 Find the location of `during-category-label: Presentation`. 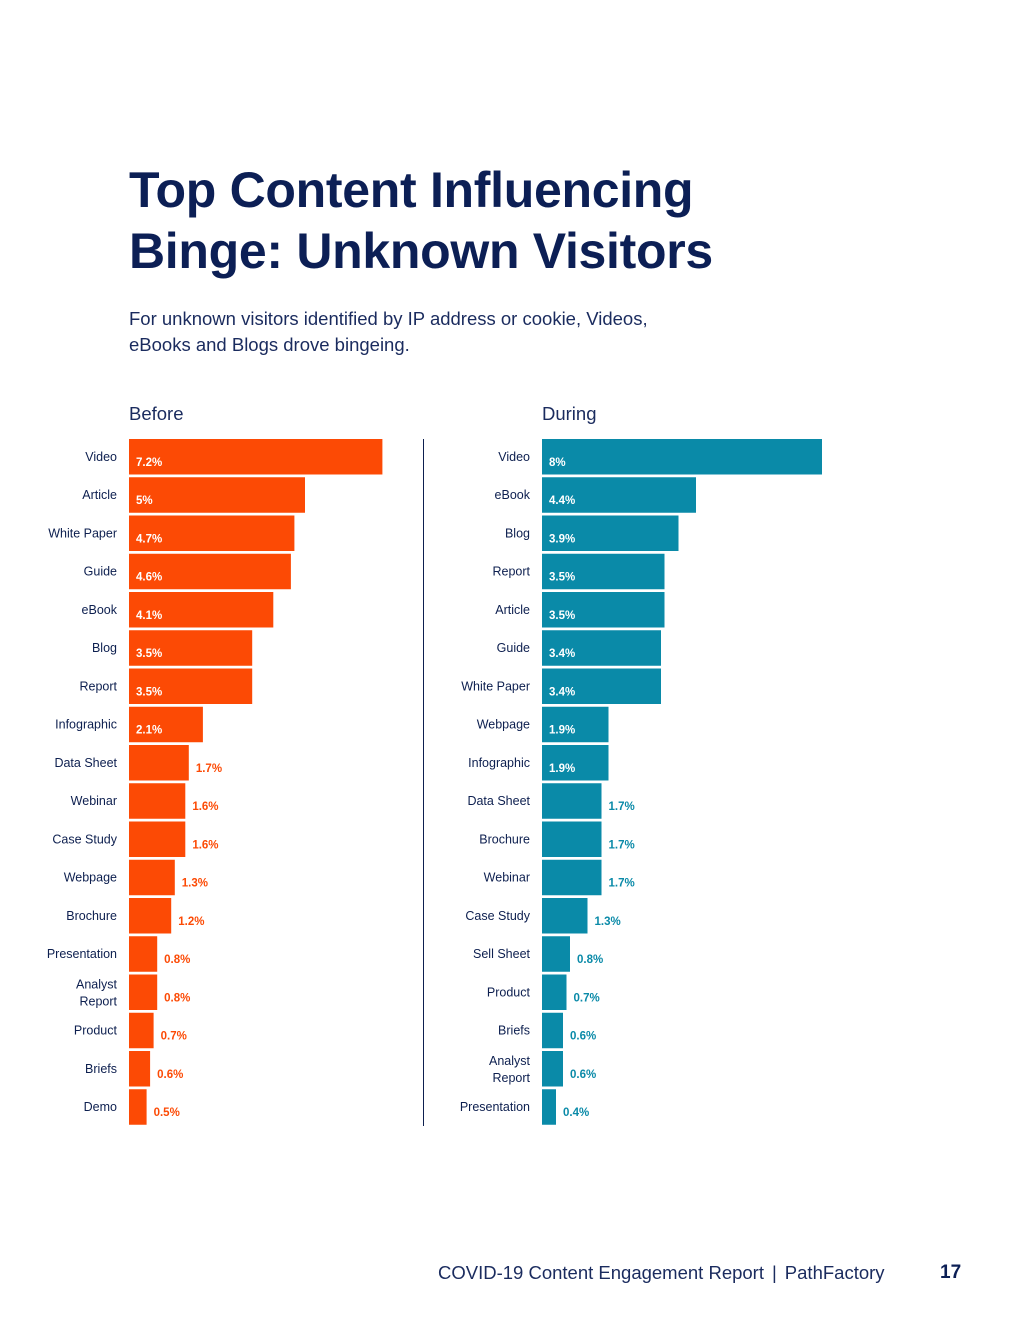

during-category-label: Presentation is located at coordinates (495, 1107).